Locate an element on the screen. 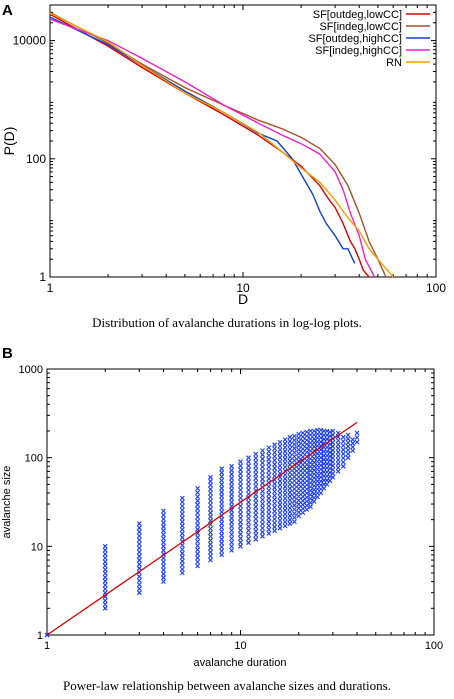 The image size is (454, 699). chart-a-xlabel: D is located at coordinates (243, 299).